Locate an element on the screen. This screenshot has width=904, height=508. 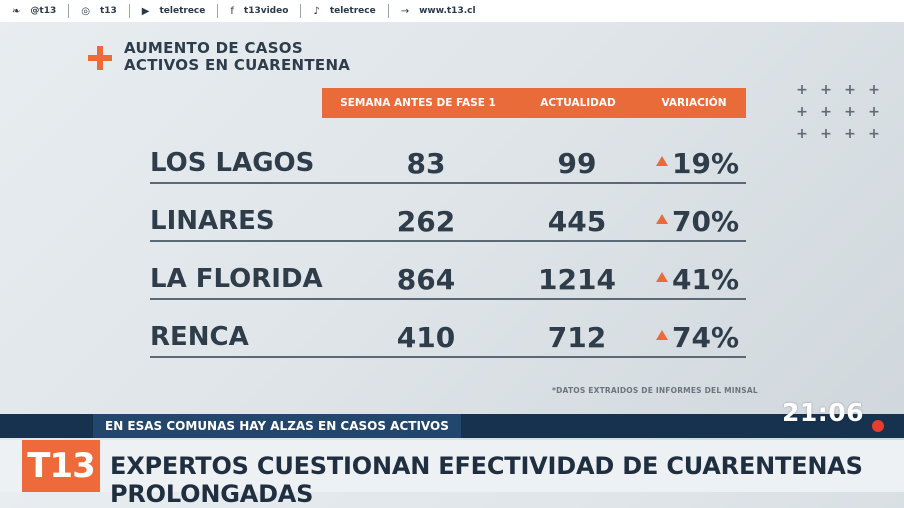
variation-value: 19% is located at coordinates (706, 163).